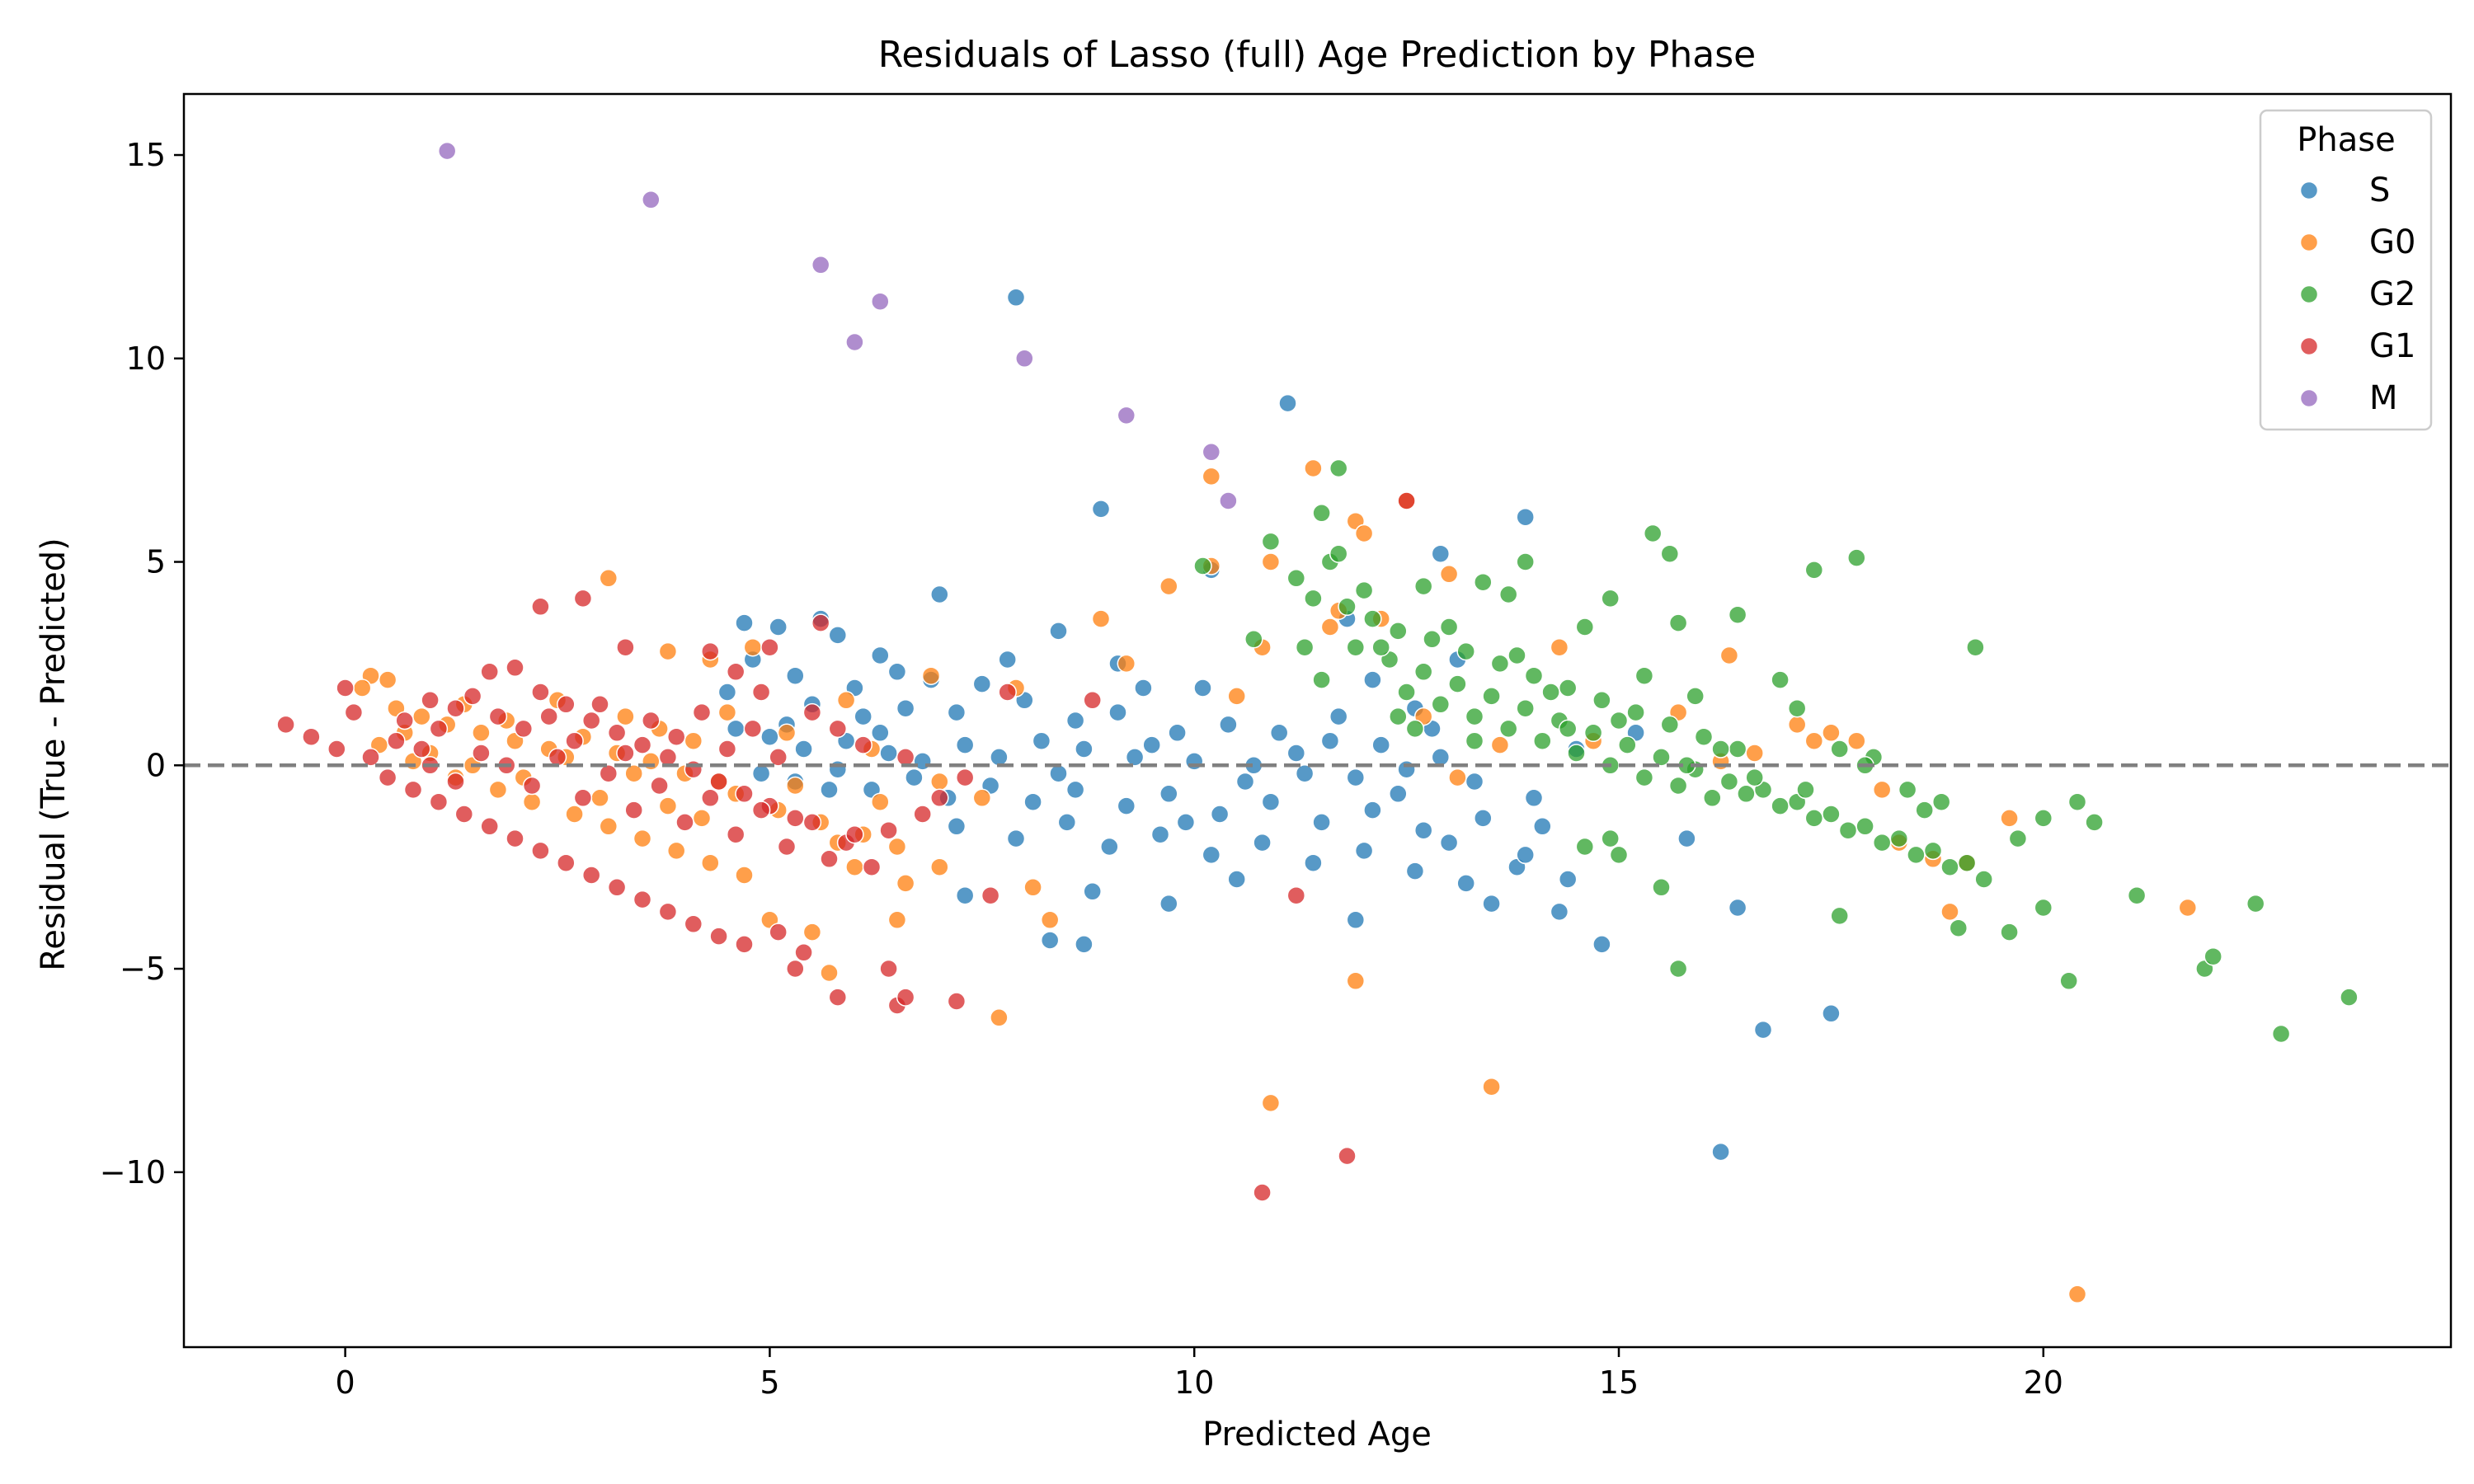  What do you see at coordinates (2357, 294) in the screenshot?
I see `legend-item-g2: G2` at bounding box center [2357, 294].